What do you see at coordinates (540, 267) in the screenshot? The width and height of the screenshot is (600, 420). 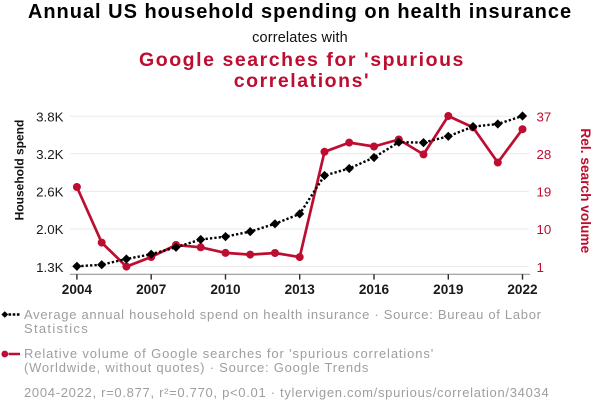 I see `svg-text: 1` at bounding box center [540, 267].